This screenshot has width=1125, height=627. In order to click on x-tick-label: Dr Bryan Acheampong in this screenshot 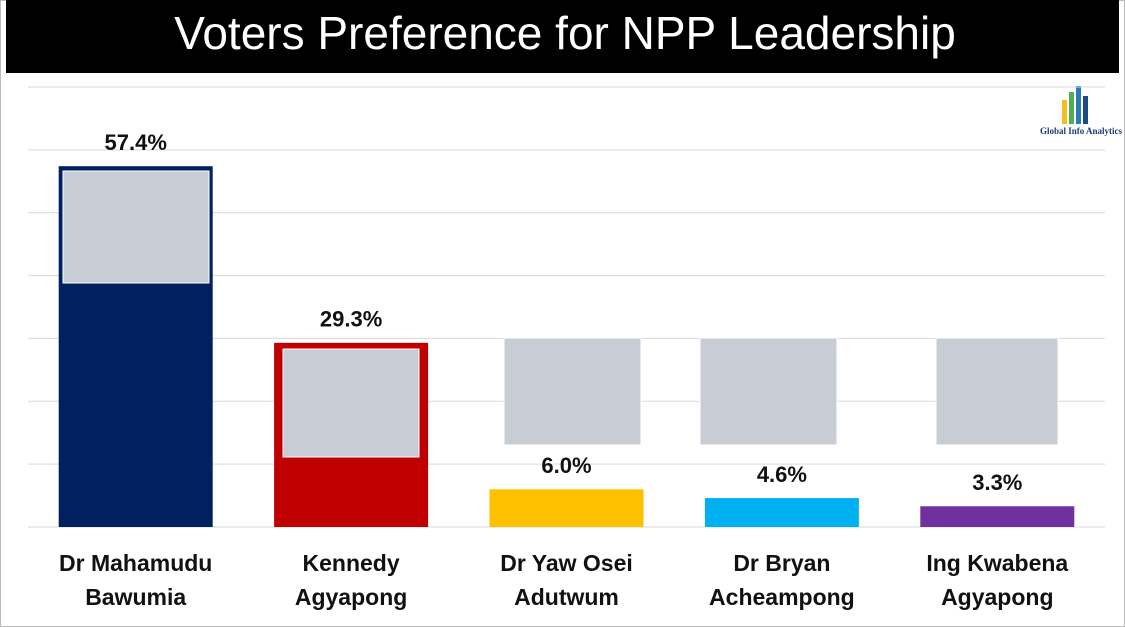, I will do `click(782, 580)`.